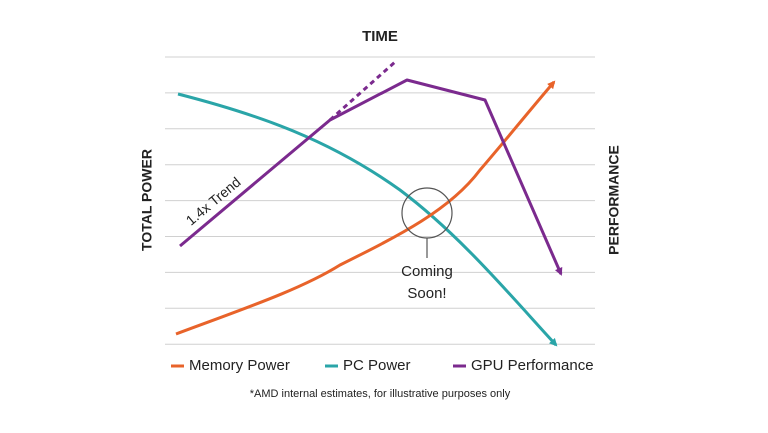  I want to click on legend-label: GPU Performance, so click(532, 365).